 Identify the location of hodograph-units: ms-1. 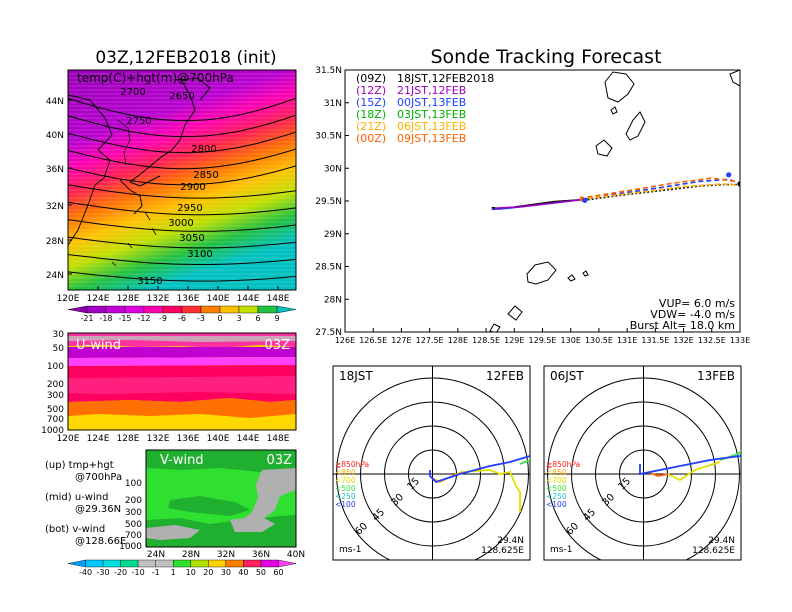
(561, 550).